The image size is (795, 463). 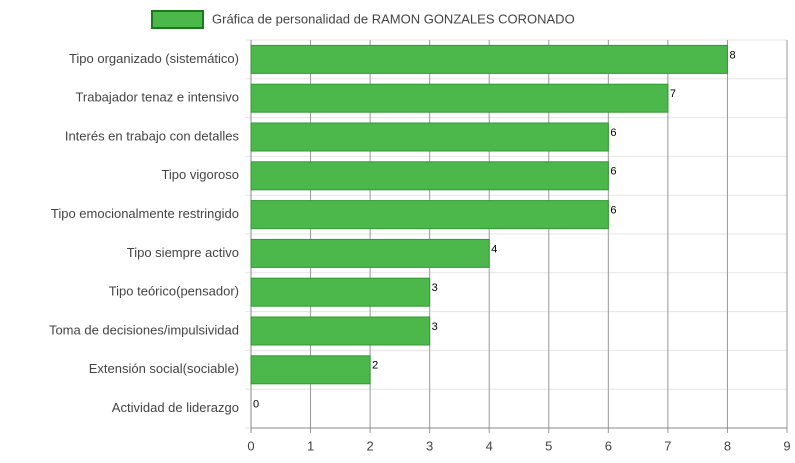 What do you see at coordinates (174, 291) in the screenshot?
I see `y-tick-label: Tipo teórico(pensador)` at bounding box center [174, 291].